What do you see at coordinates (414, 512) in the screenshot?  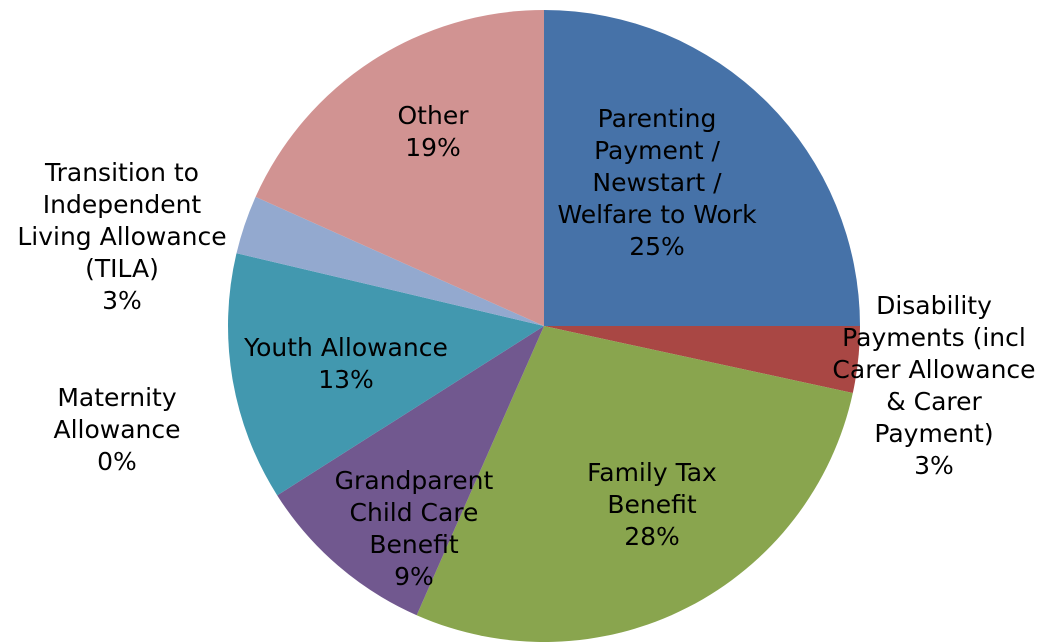 I see `slice-label-line: Child Care` at bounding box center [414, 512].